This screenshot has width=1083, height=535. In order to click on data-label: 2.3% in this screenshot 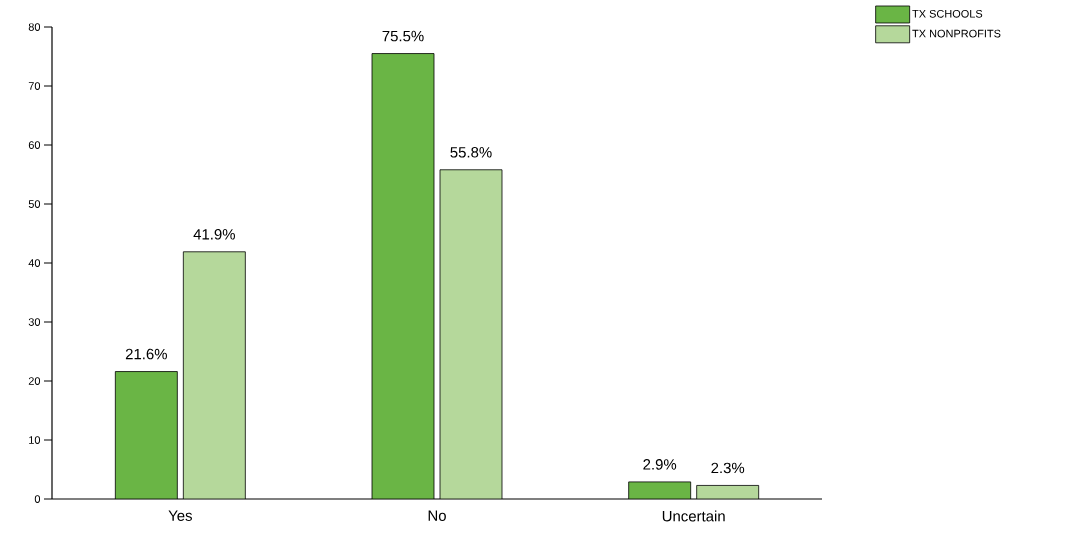, I will do `click(728, 468)`.